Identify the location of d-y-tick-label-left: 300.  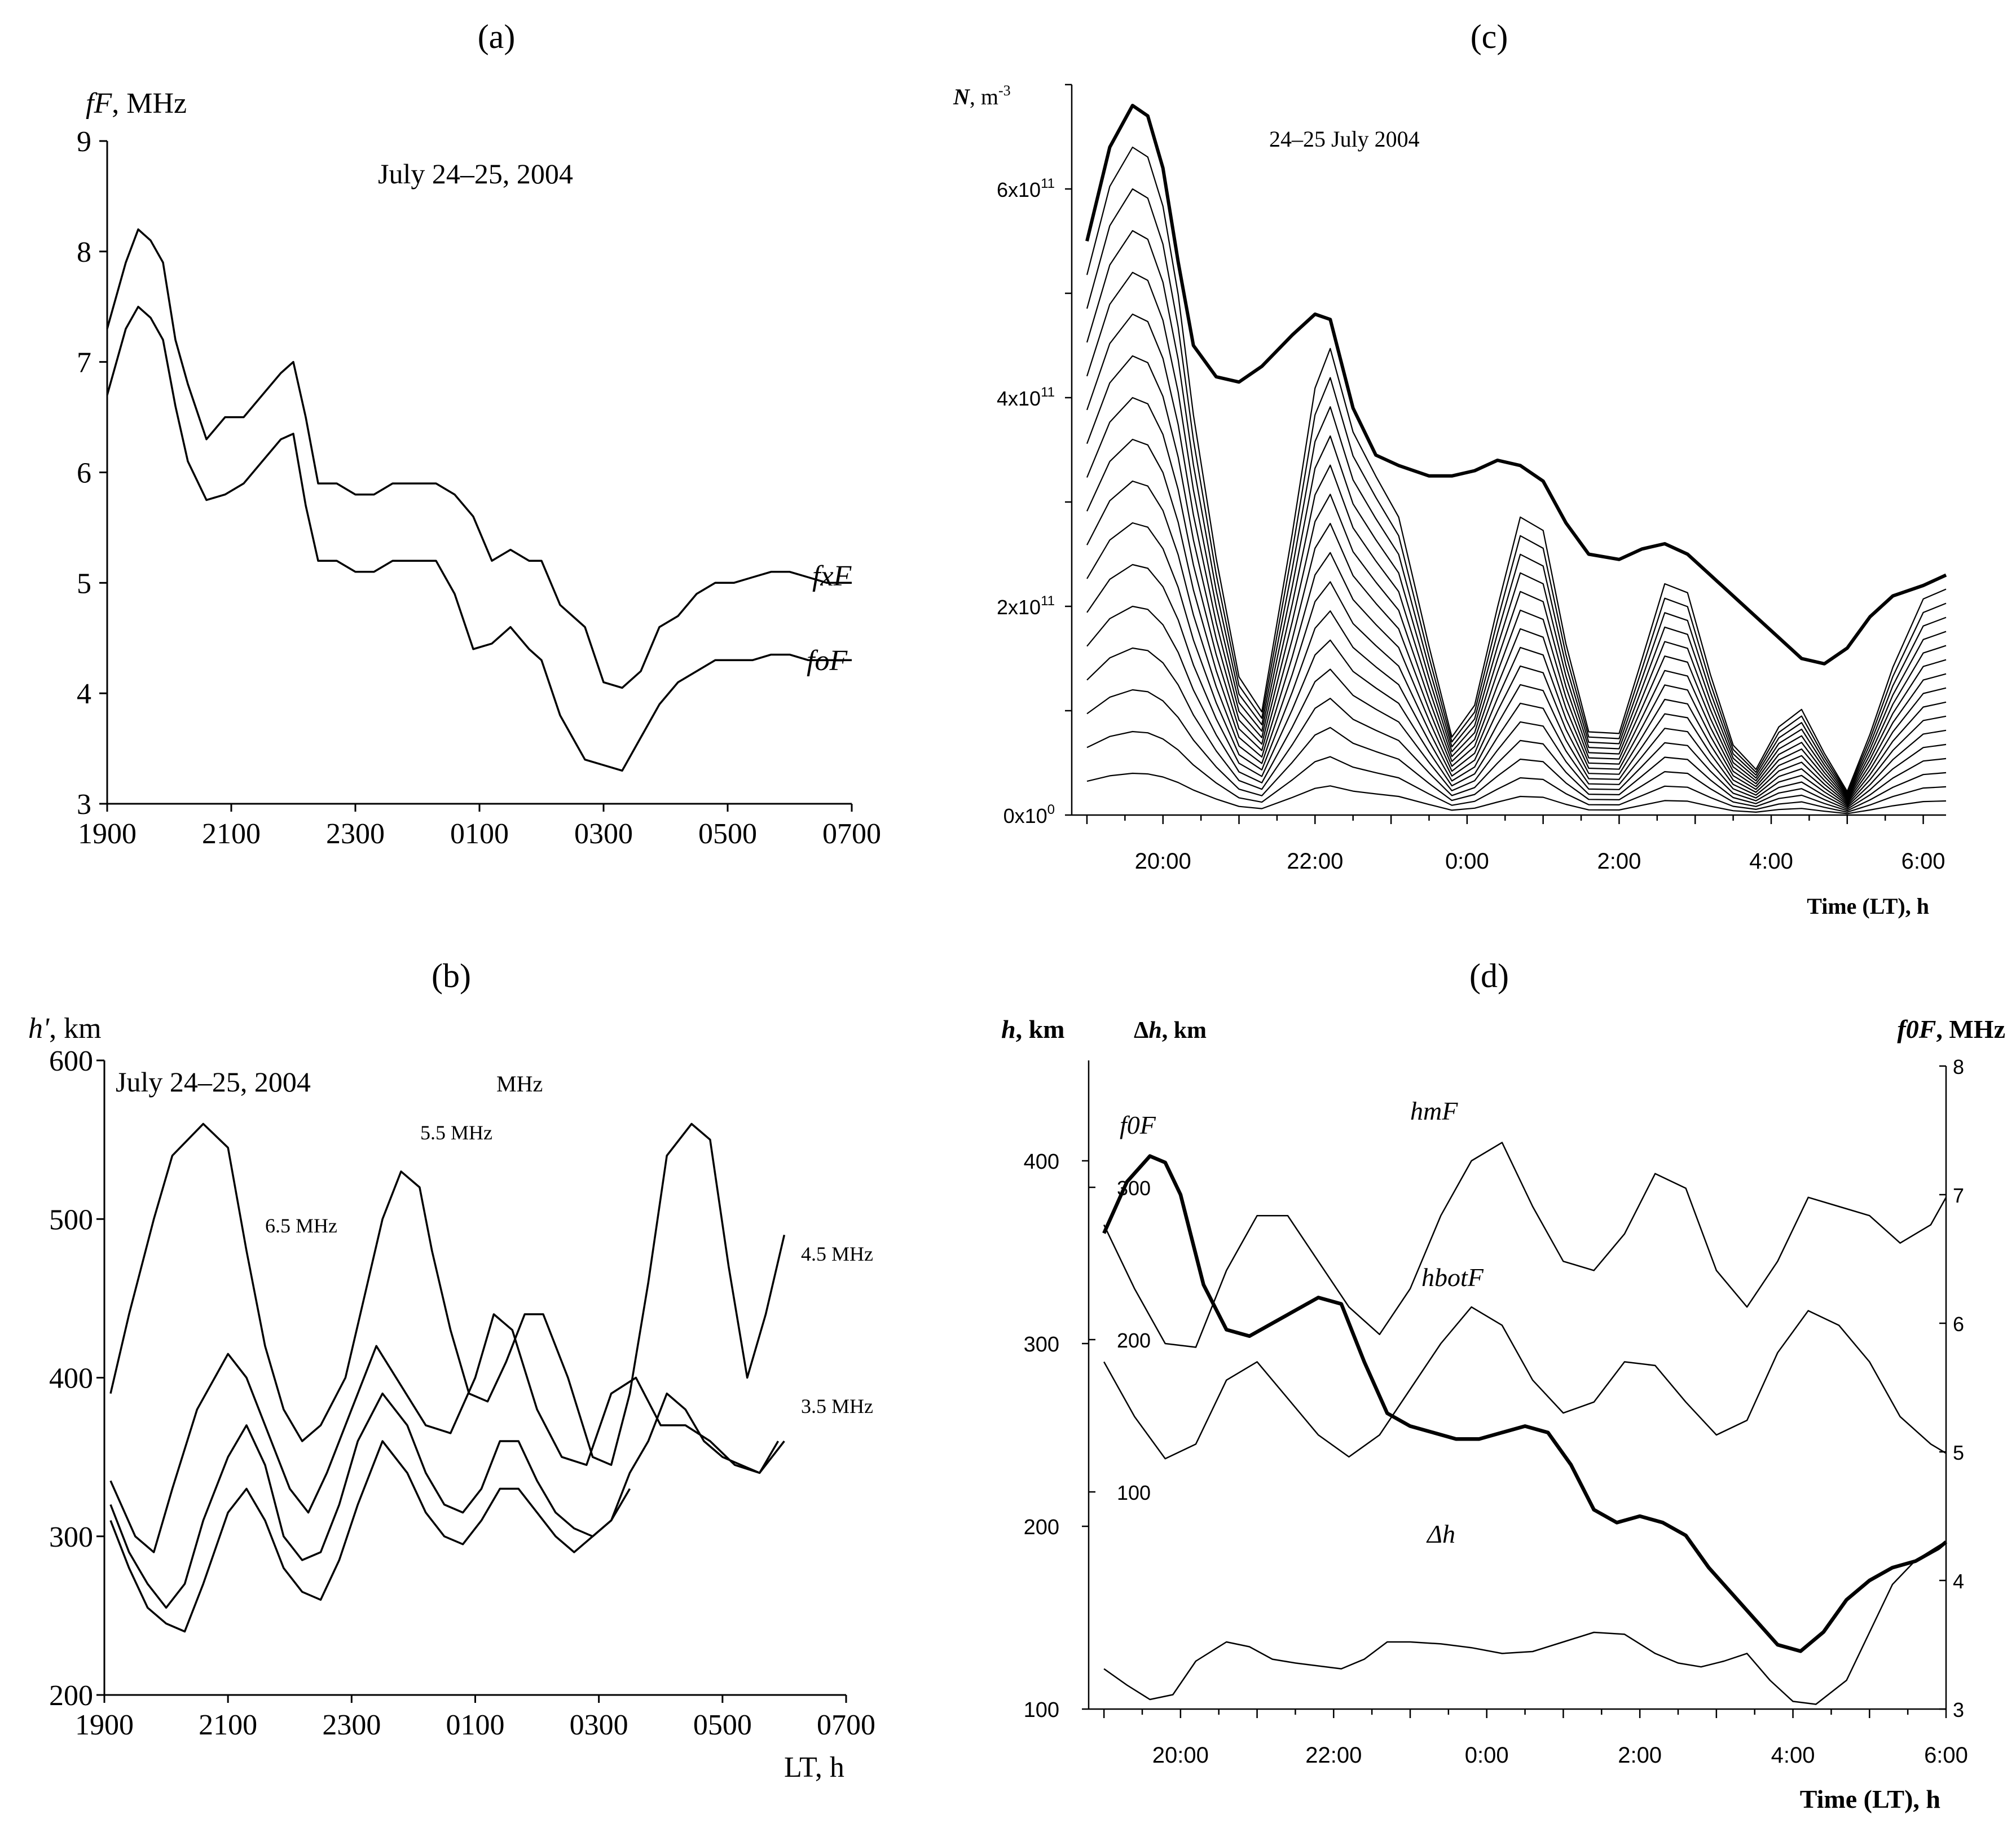
(1041, 1345).